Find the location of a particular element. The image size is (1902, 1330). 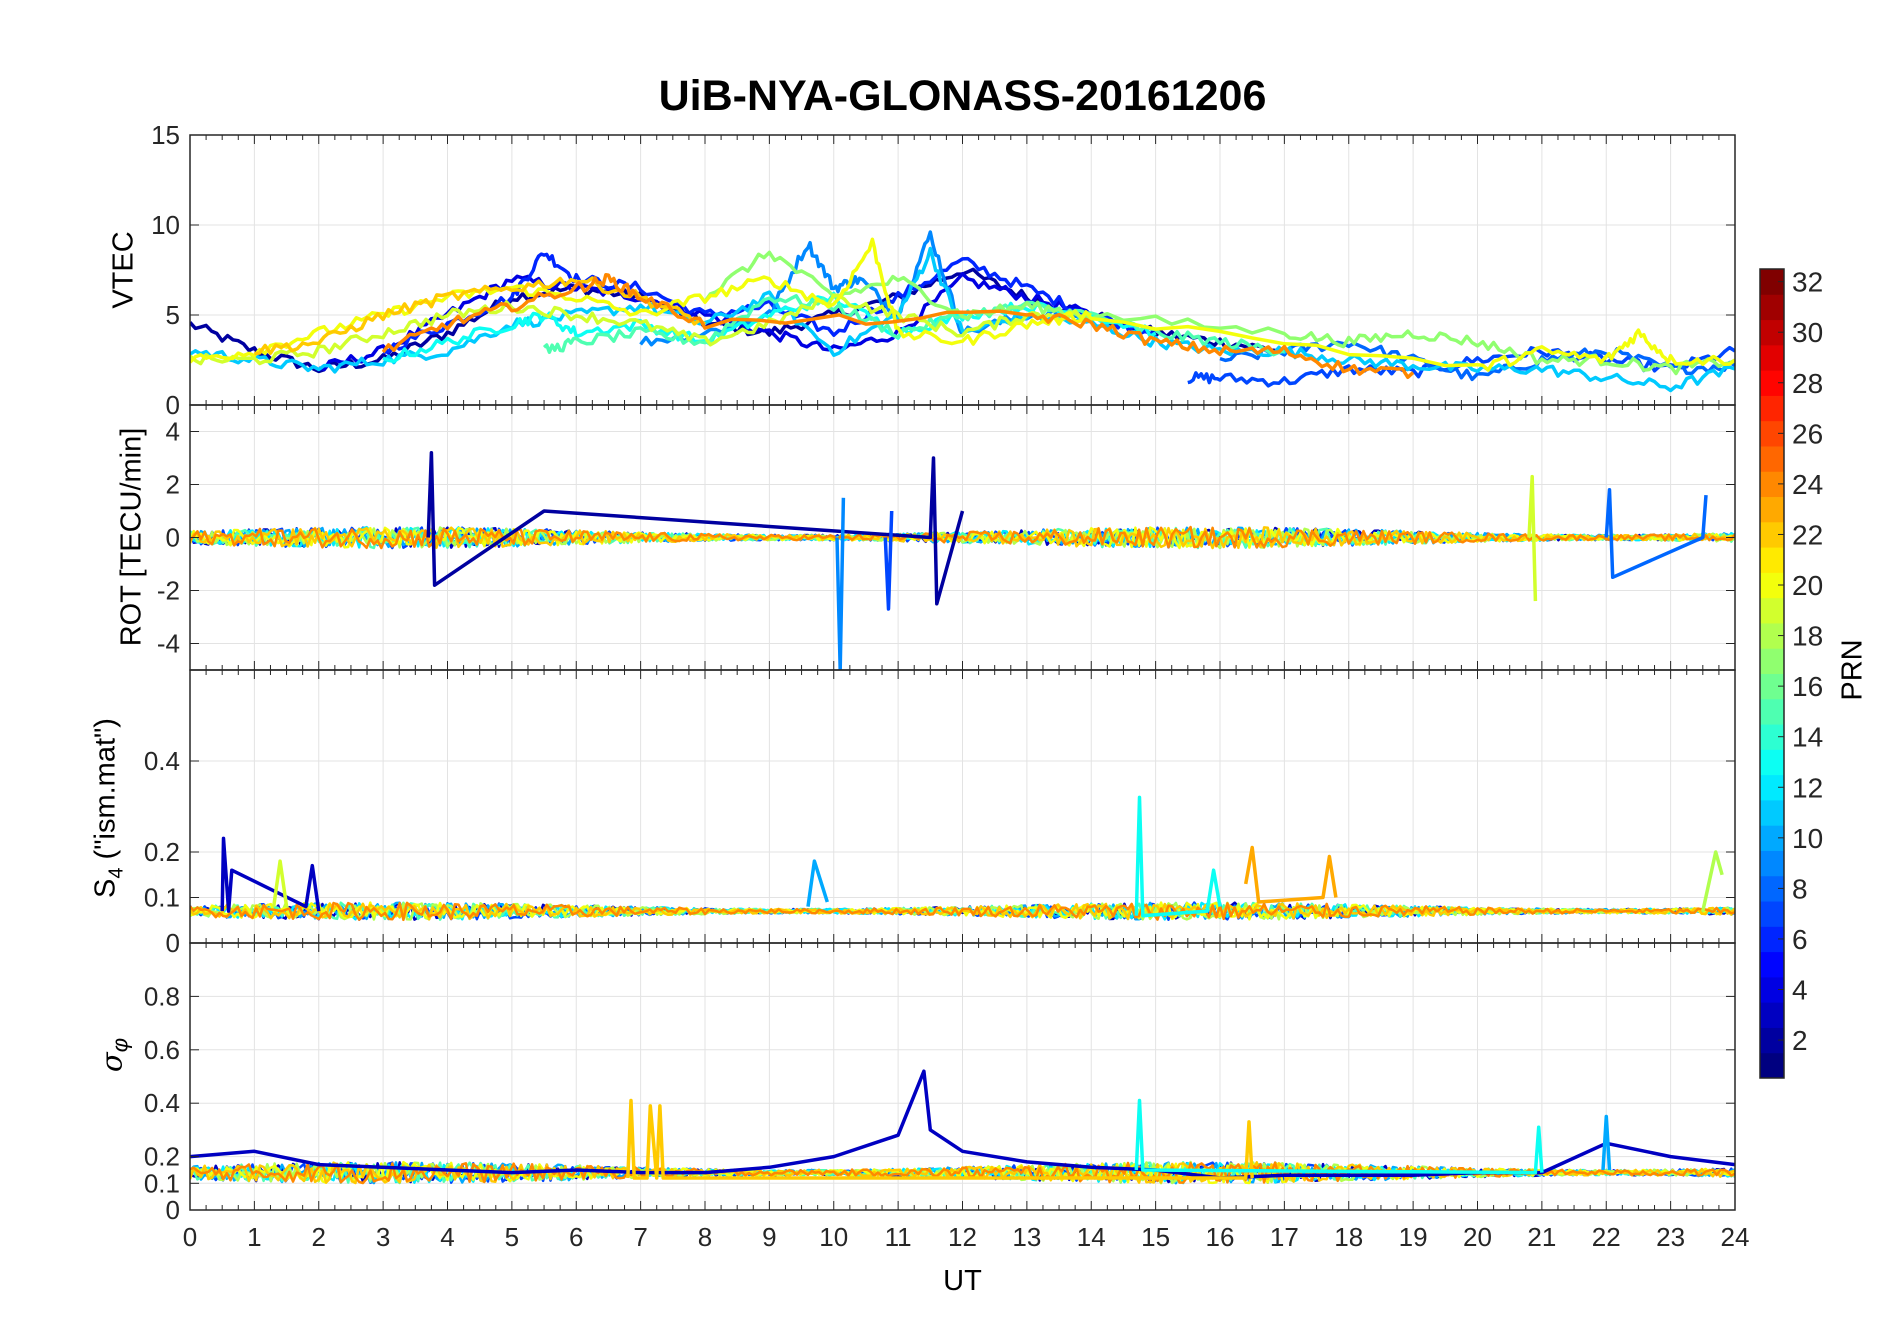

x-tick-label: 14 is located at coordinates (1091, 1237).